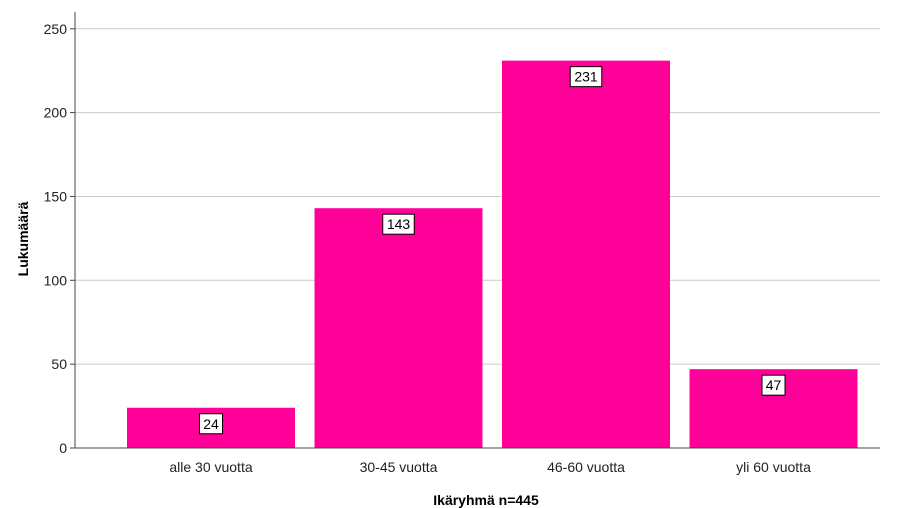  I want to click on data-label: 47, so click(774, 385).